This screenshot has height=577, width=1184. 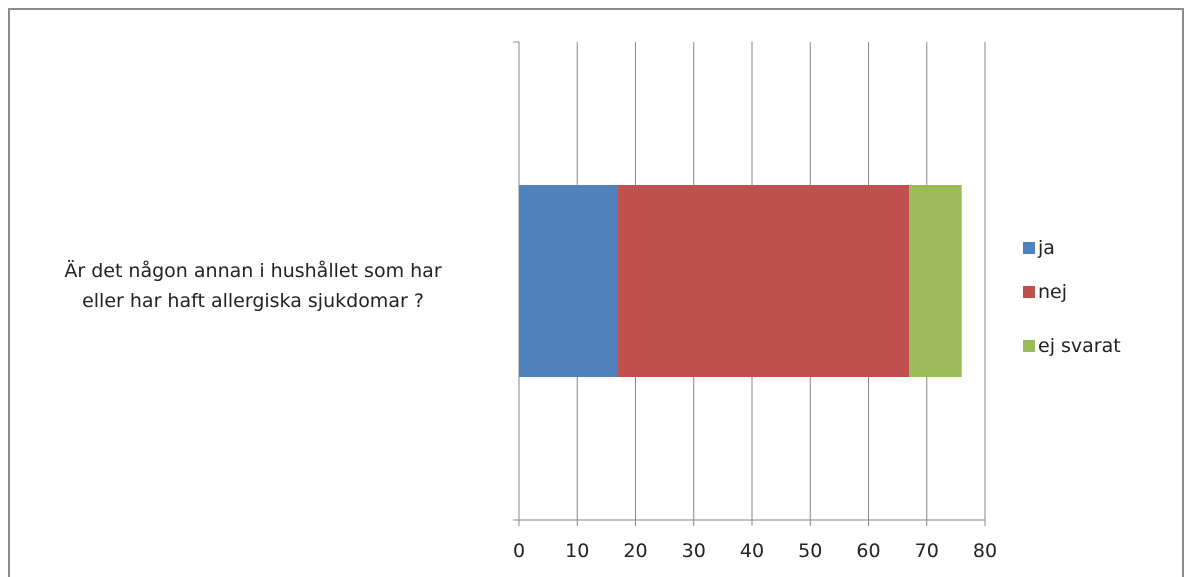 What do you see at coordinates (764, 281) in the screenshot?
I see `bar-nej` at bounding box center [764, 281].